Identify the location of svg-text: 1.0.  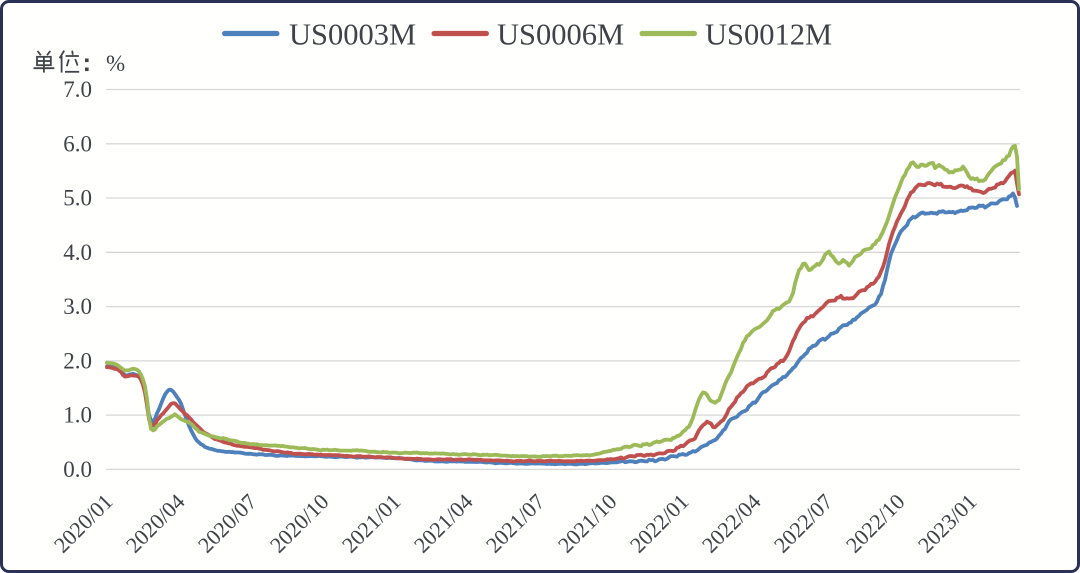
(77, 415).